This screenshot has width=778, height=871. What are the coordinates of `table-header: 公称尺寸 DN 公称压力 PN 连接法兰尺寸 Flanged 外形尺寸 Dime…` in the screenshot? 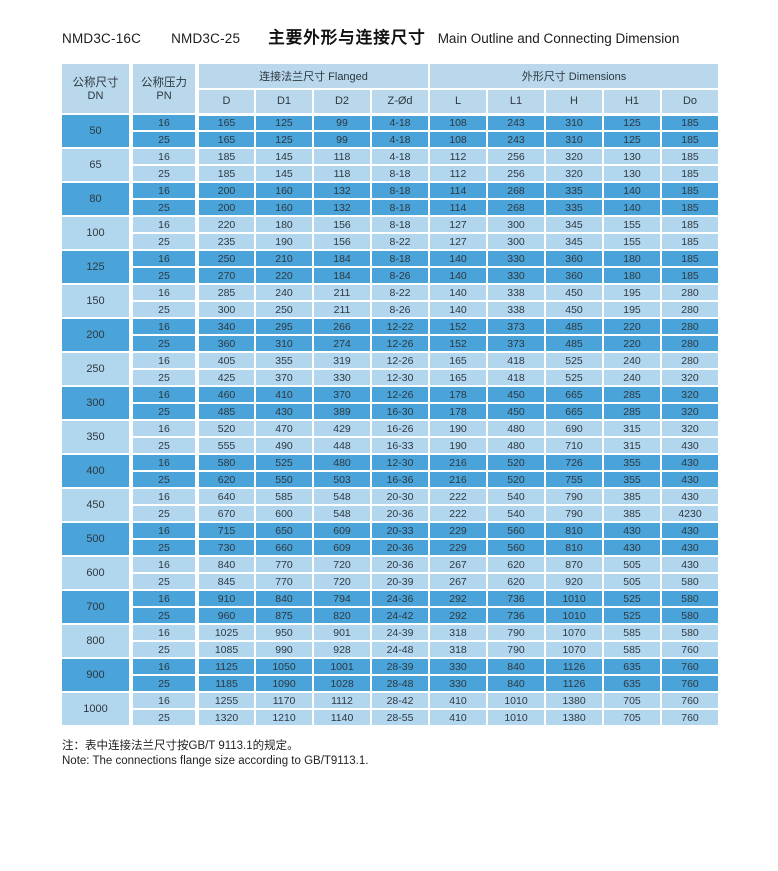 It's located at (390, 89).